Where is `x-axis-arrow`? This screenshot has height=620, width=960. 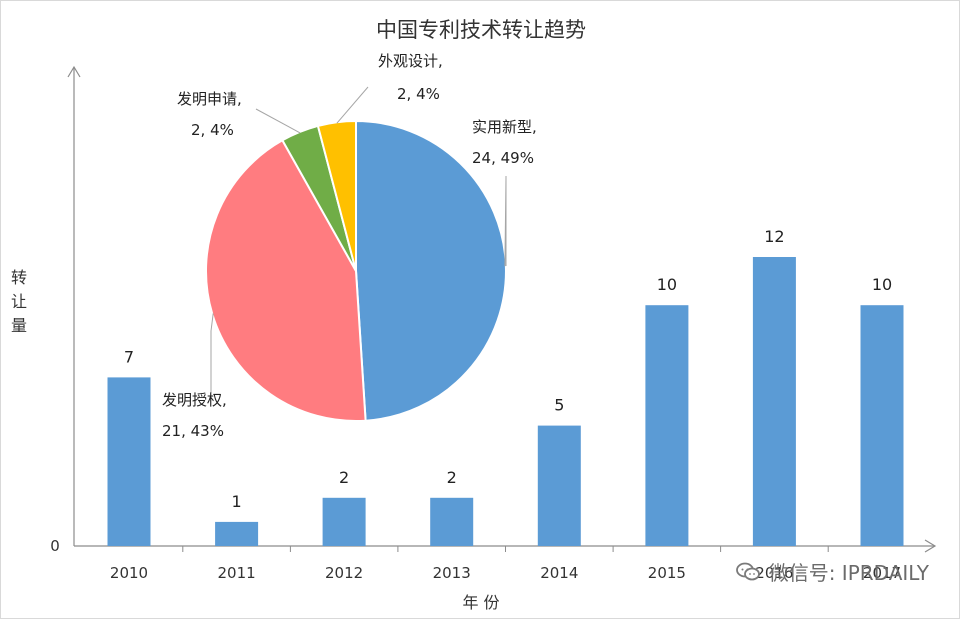 x-axis-arrow is located at coordinates (930, 546).